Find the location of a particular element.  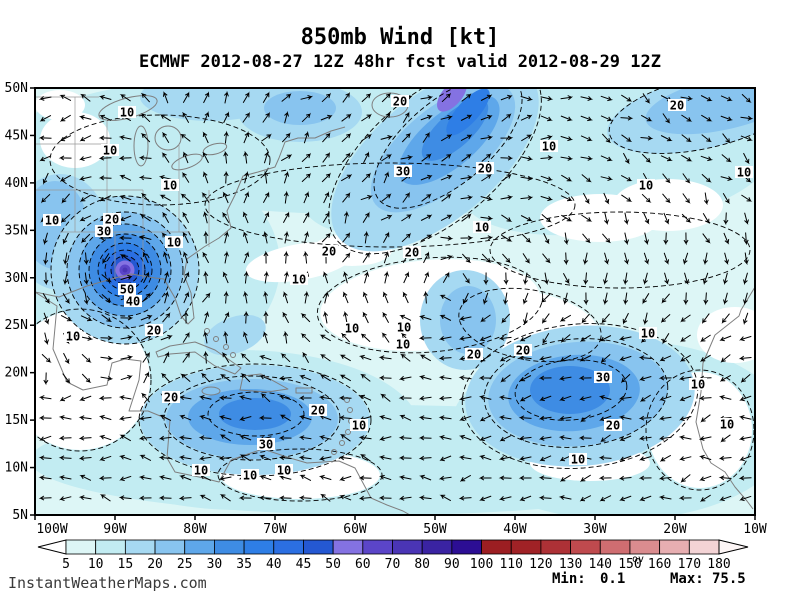

colorbar-tick-label: 110 is located at coordinates (510, 564).